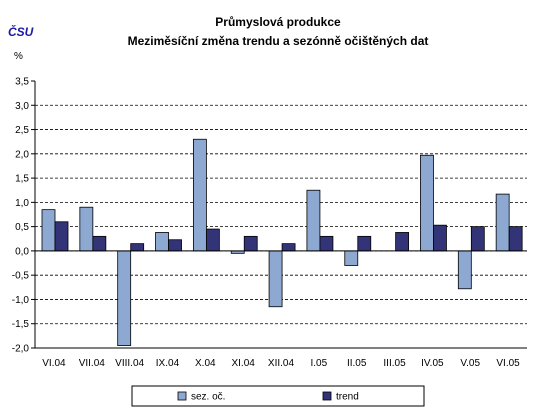 The width and height of the screenshot is (556, 415). I want to click on y-tick-label: 2,5, so click(22, 130).